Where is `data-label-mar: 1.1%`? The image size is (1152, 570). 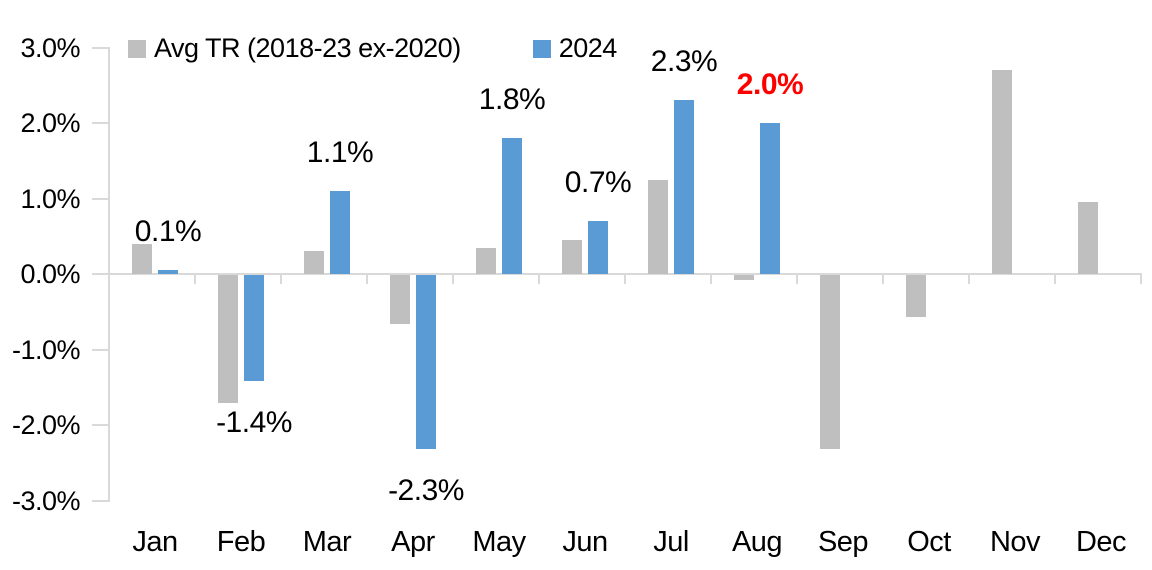 data-label-mar: 1.1% is located at coordinates (340, 152).